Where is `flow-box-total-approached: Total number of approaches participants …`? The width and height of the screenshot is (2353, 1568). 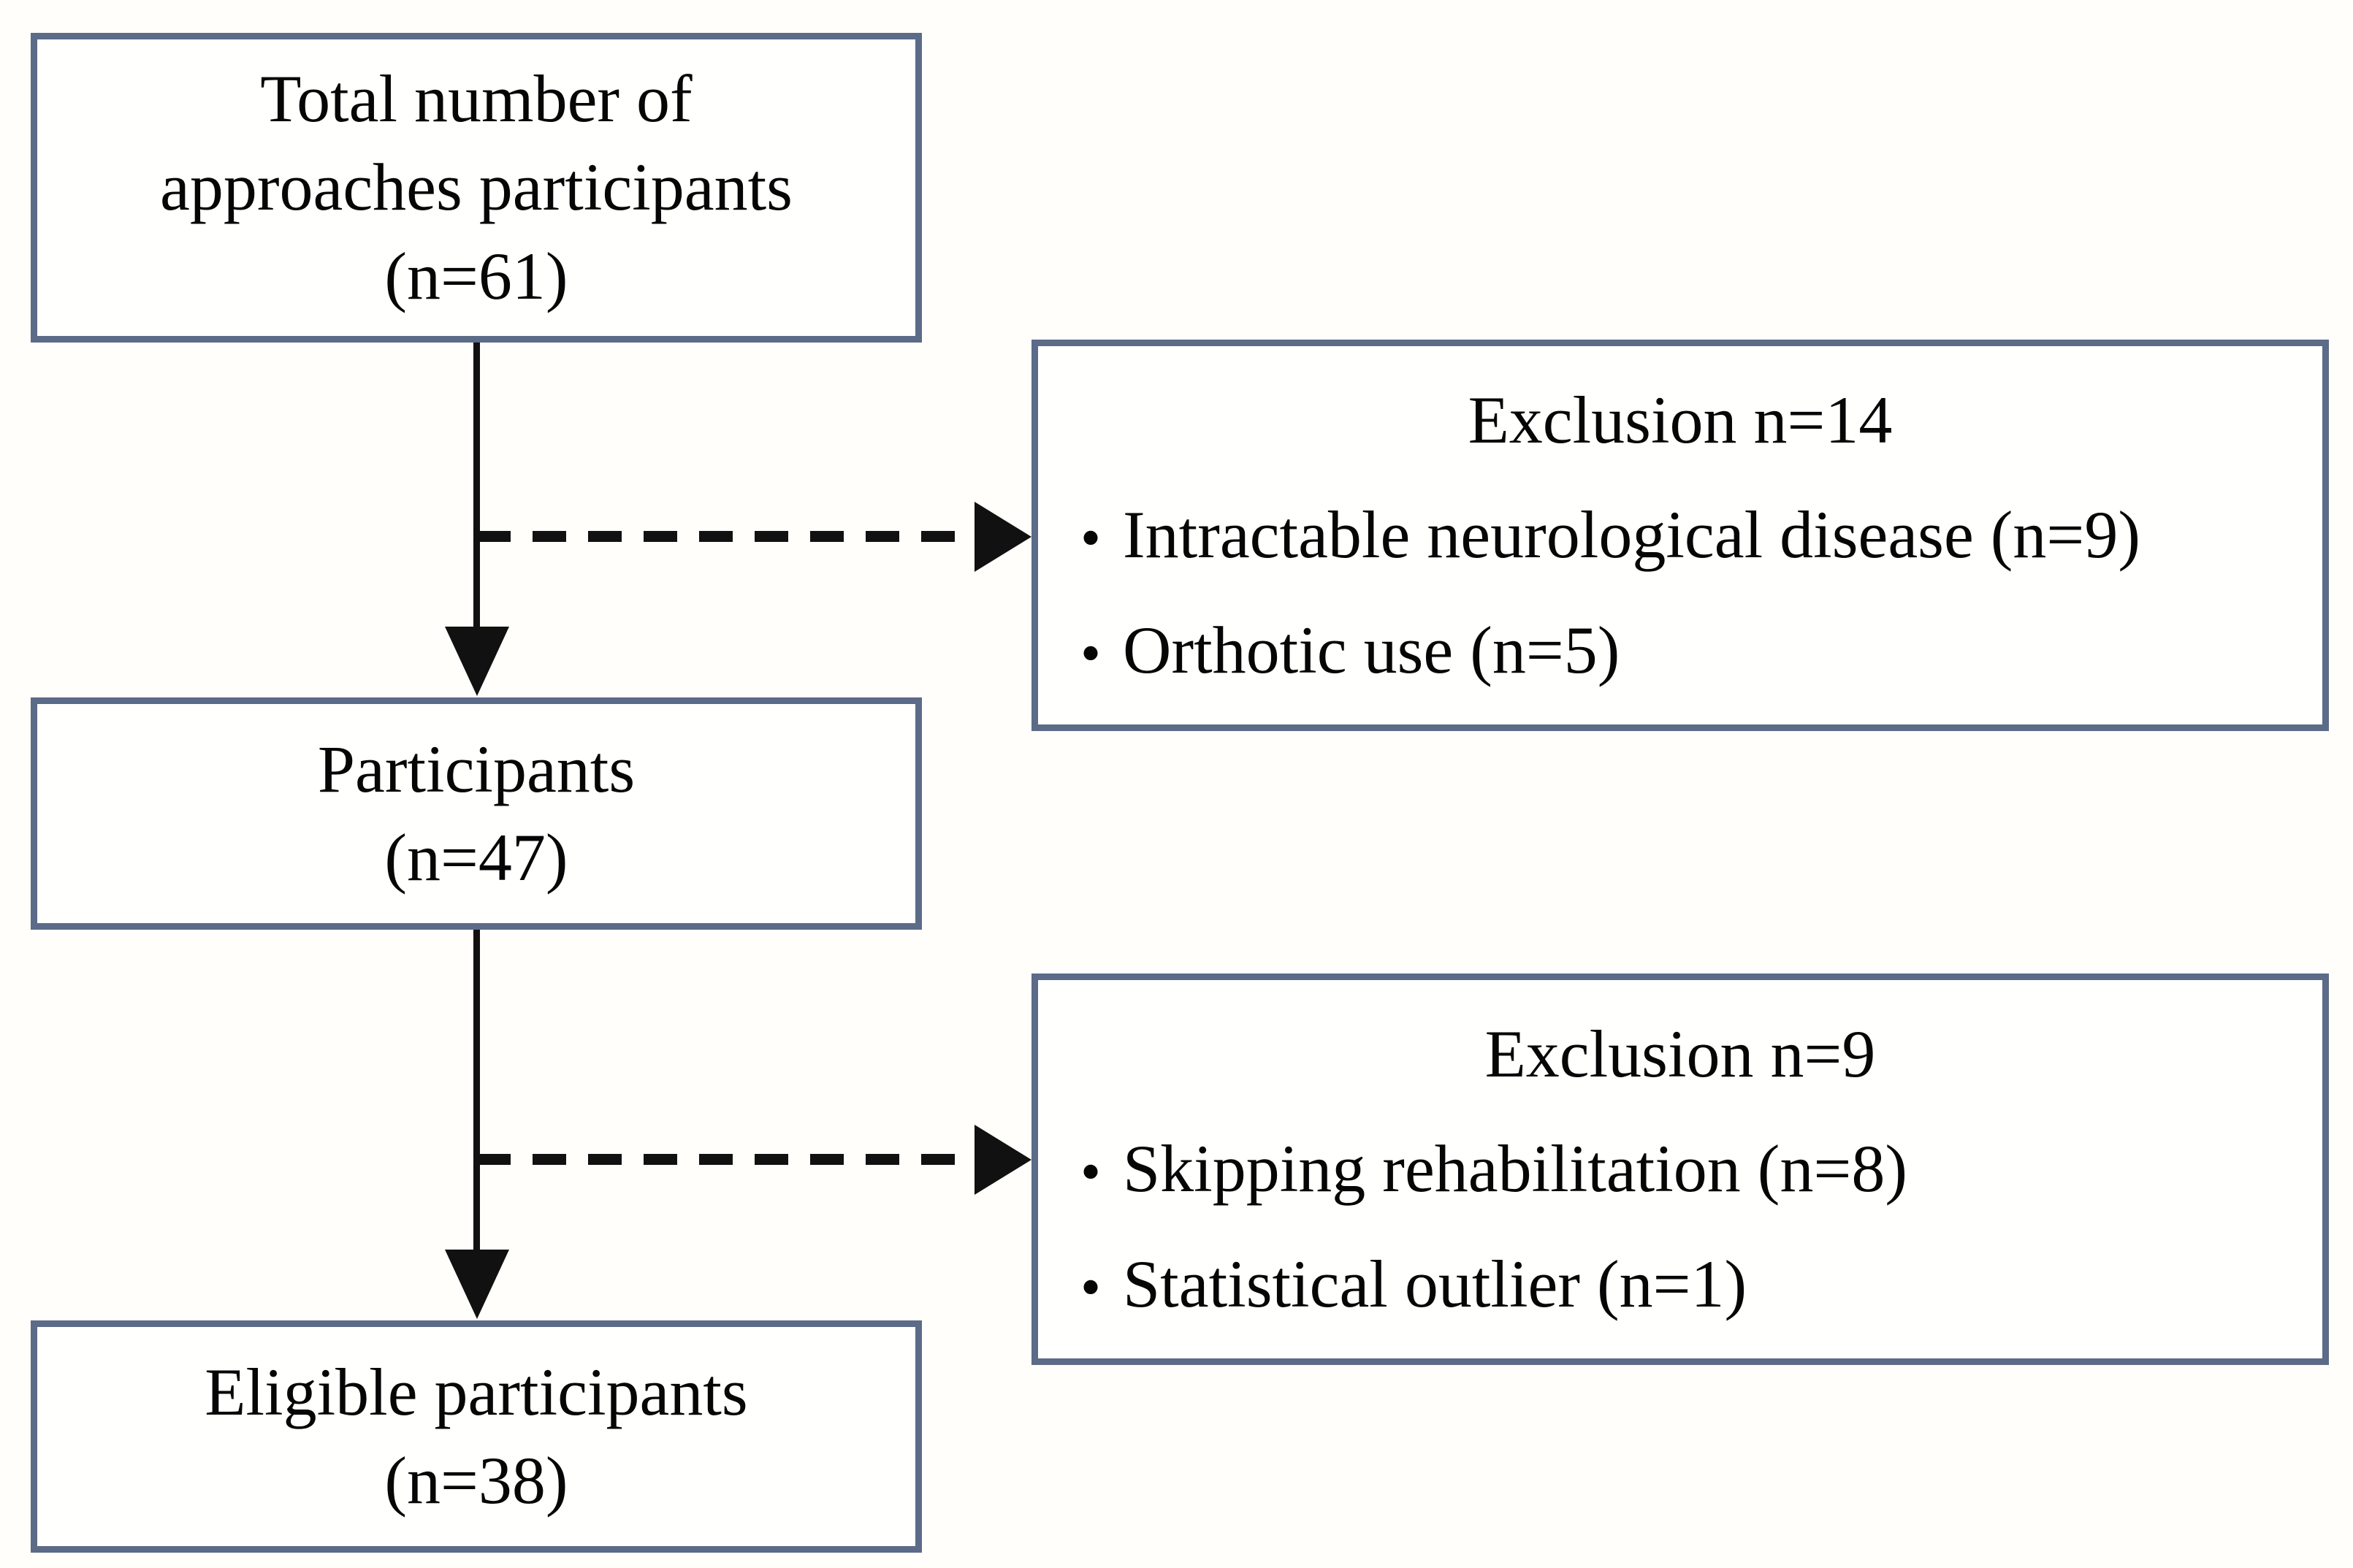
flow-box-total-approached: Total number of approaches participants … is located at coordinates (477, 188).